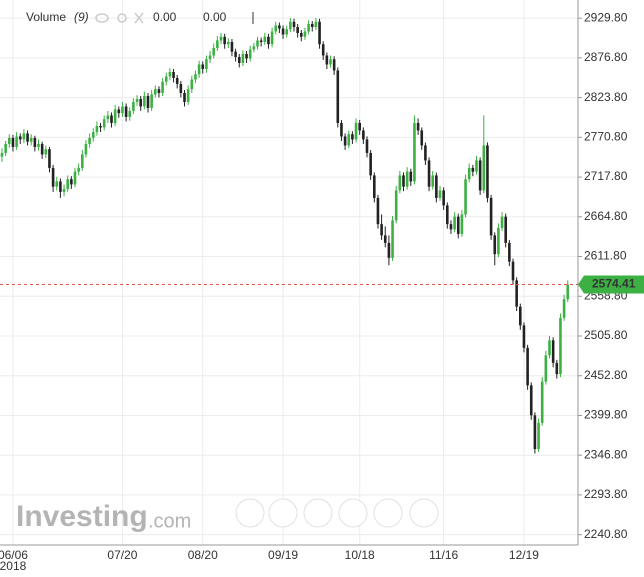 The height and width of the screenshot is (577, 644). What do you see at coordinates (122, 555) in the screenshot?
I see `x-tick-label: 07/20` at bounding box center [122, 555].